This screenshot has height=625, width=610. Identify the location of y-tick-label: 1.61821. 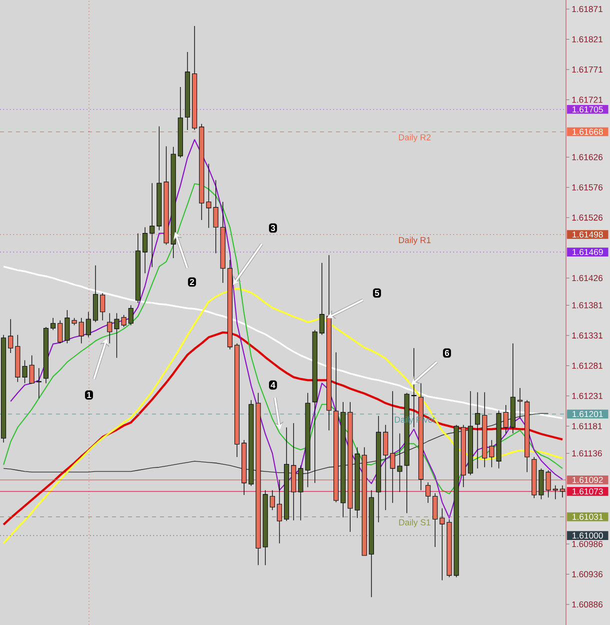
(587, 39).